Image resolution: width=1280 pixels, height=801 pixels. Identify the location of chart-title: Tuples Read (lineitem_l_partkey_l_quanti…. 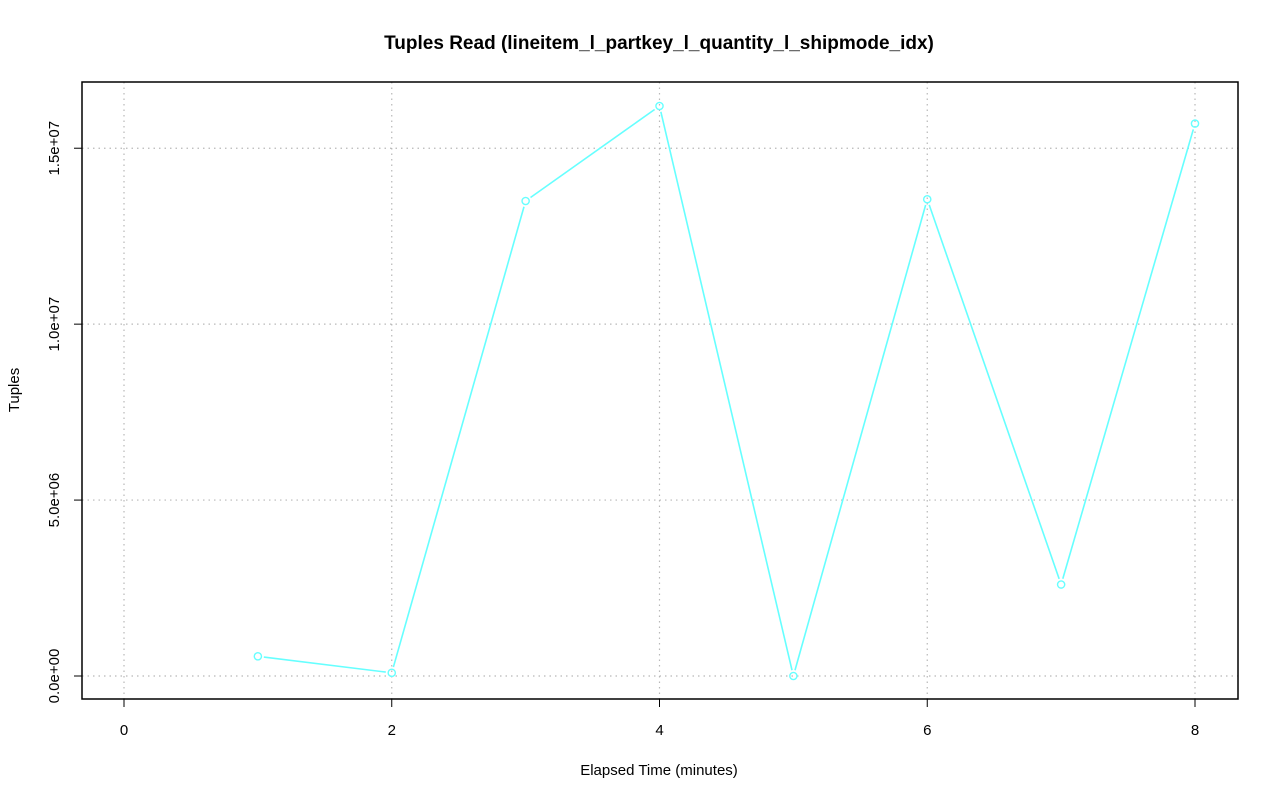
(659, 43).